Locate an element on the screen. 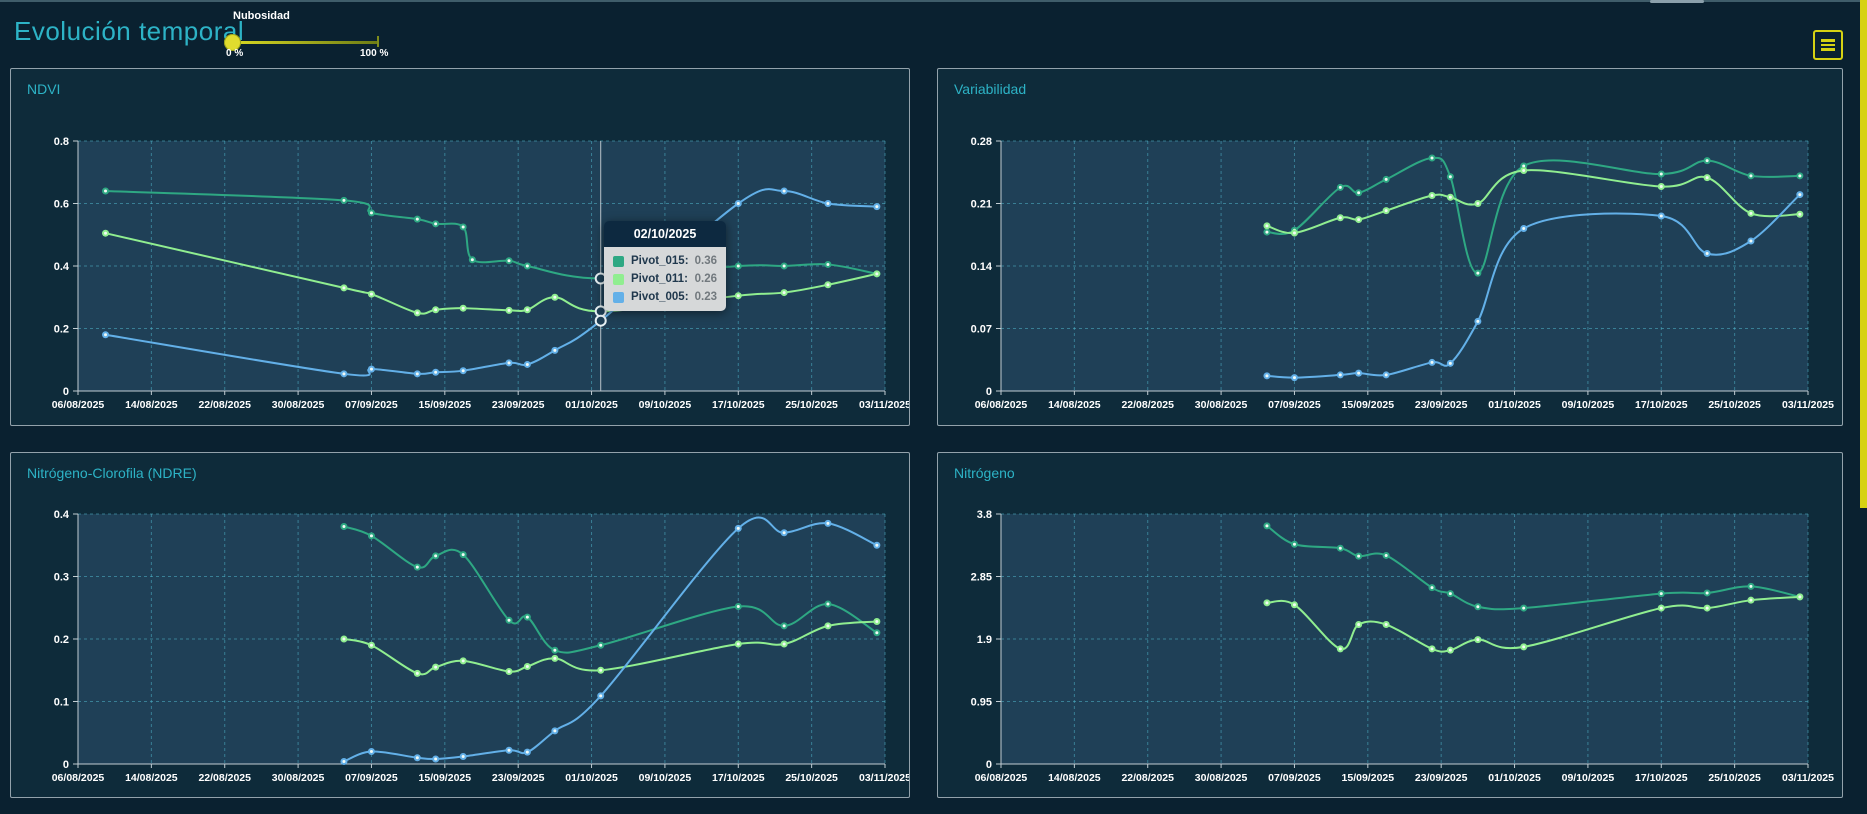 The width and height of the screenshot is (1867, 814). tooltip-date: 02/10/2025 is located at coordinates (665, 234).